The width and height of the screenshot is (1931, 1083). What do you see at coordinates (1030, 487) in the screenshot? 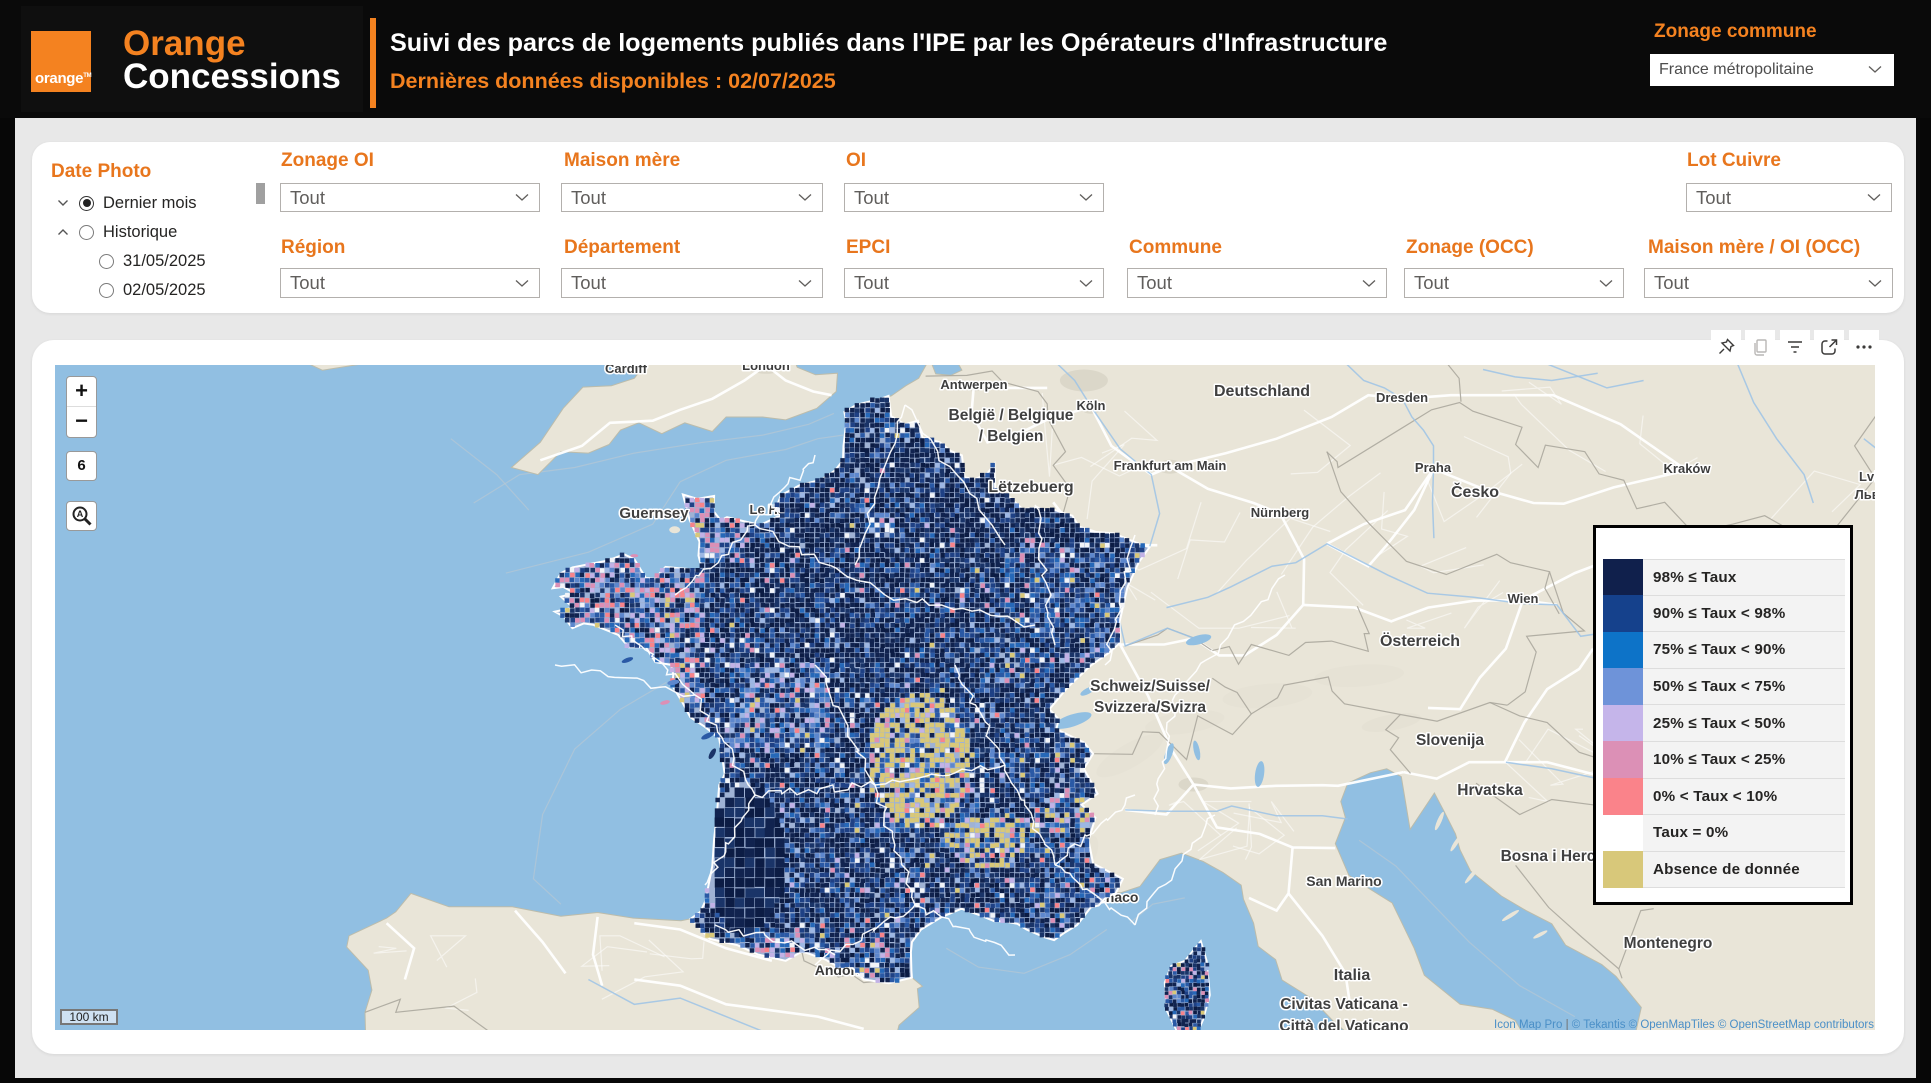
I see `svg-text: Lëtzebuerg` at bounding box center [1030, 487].